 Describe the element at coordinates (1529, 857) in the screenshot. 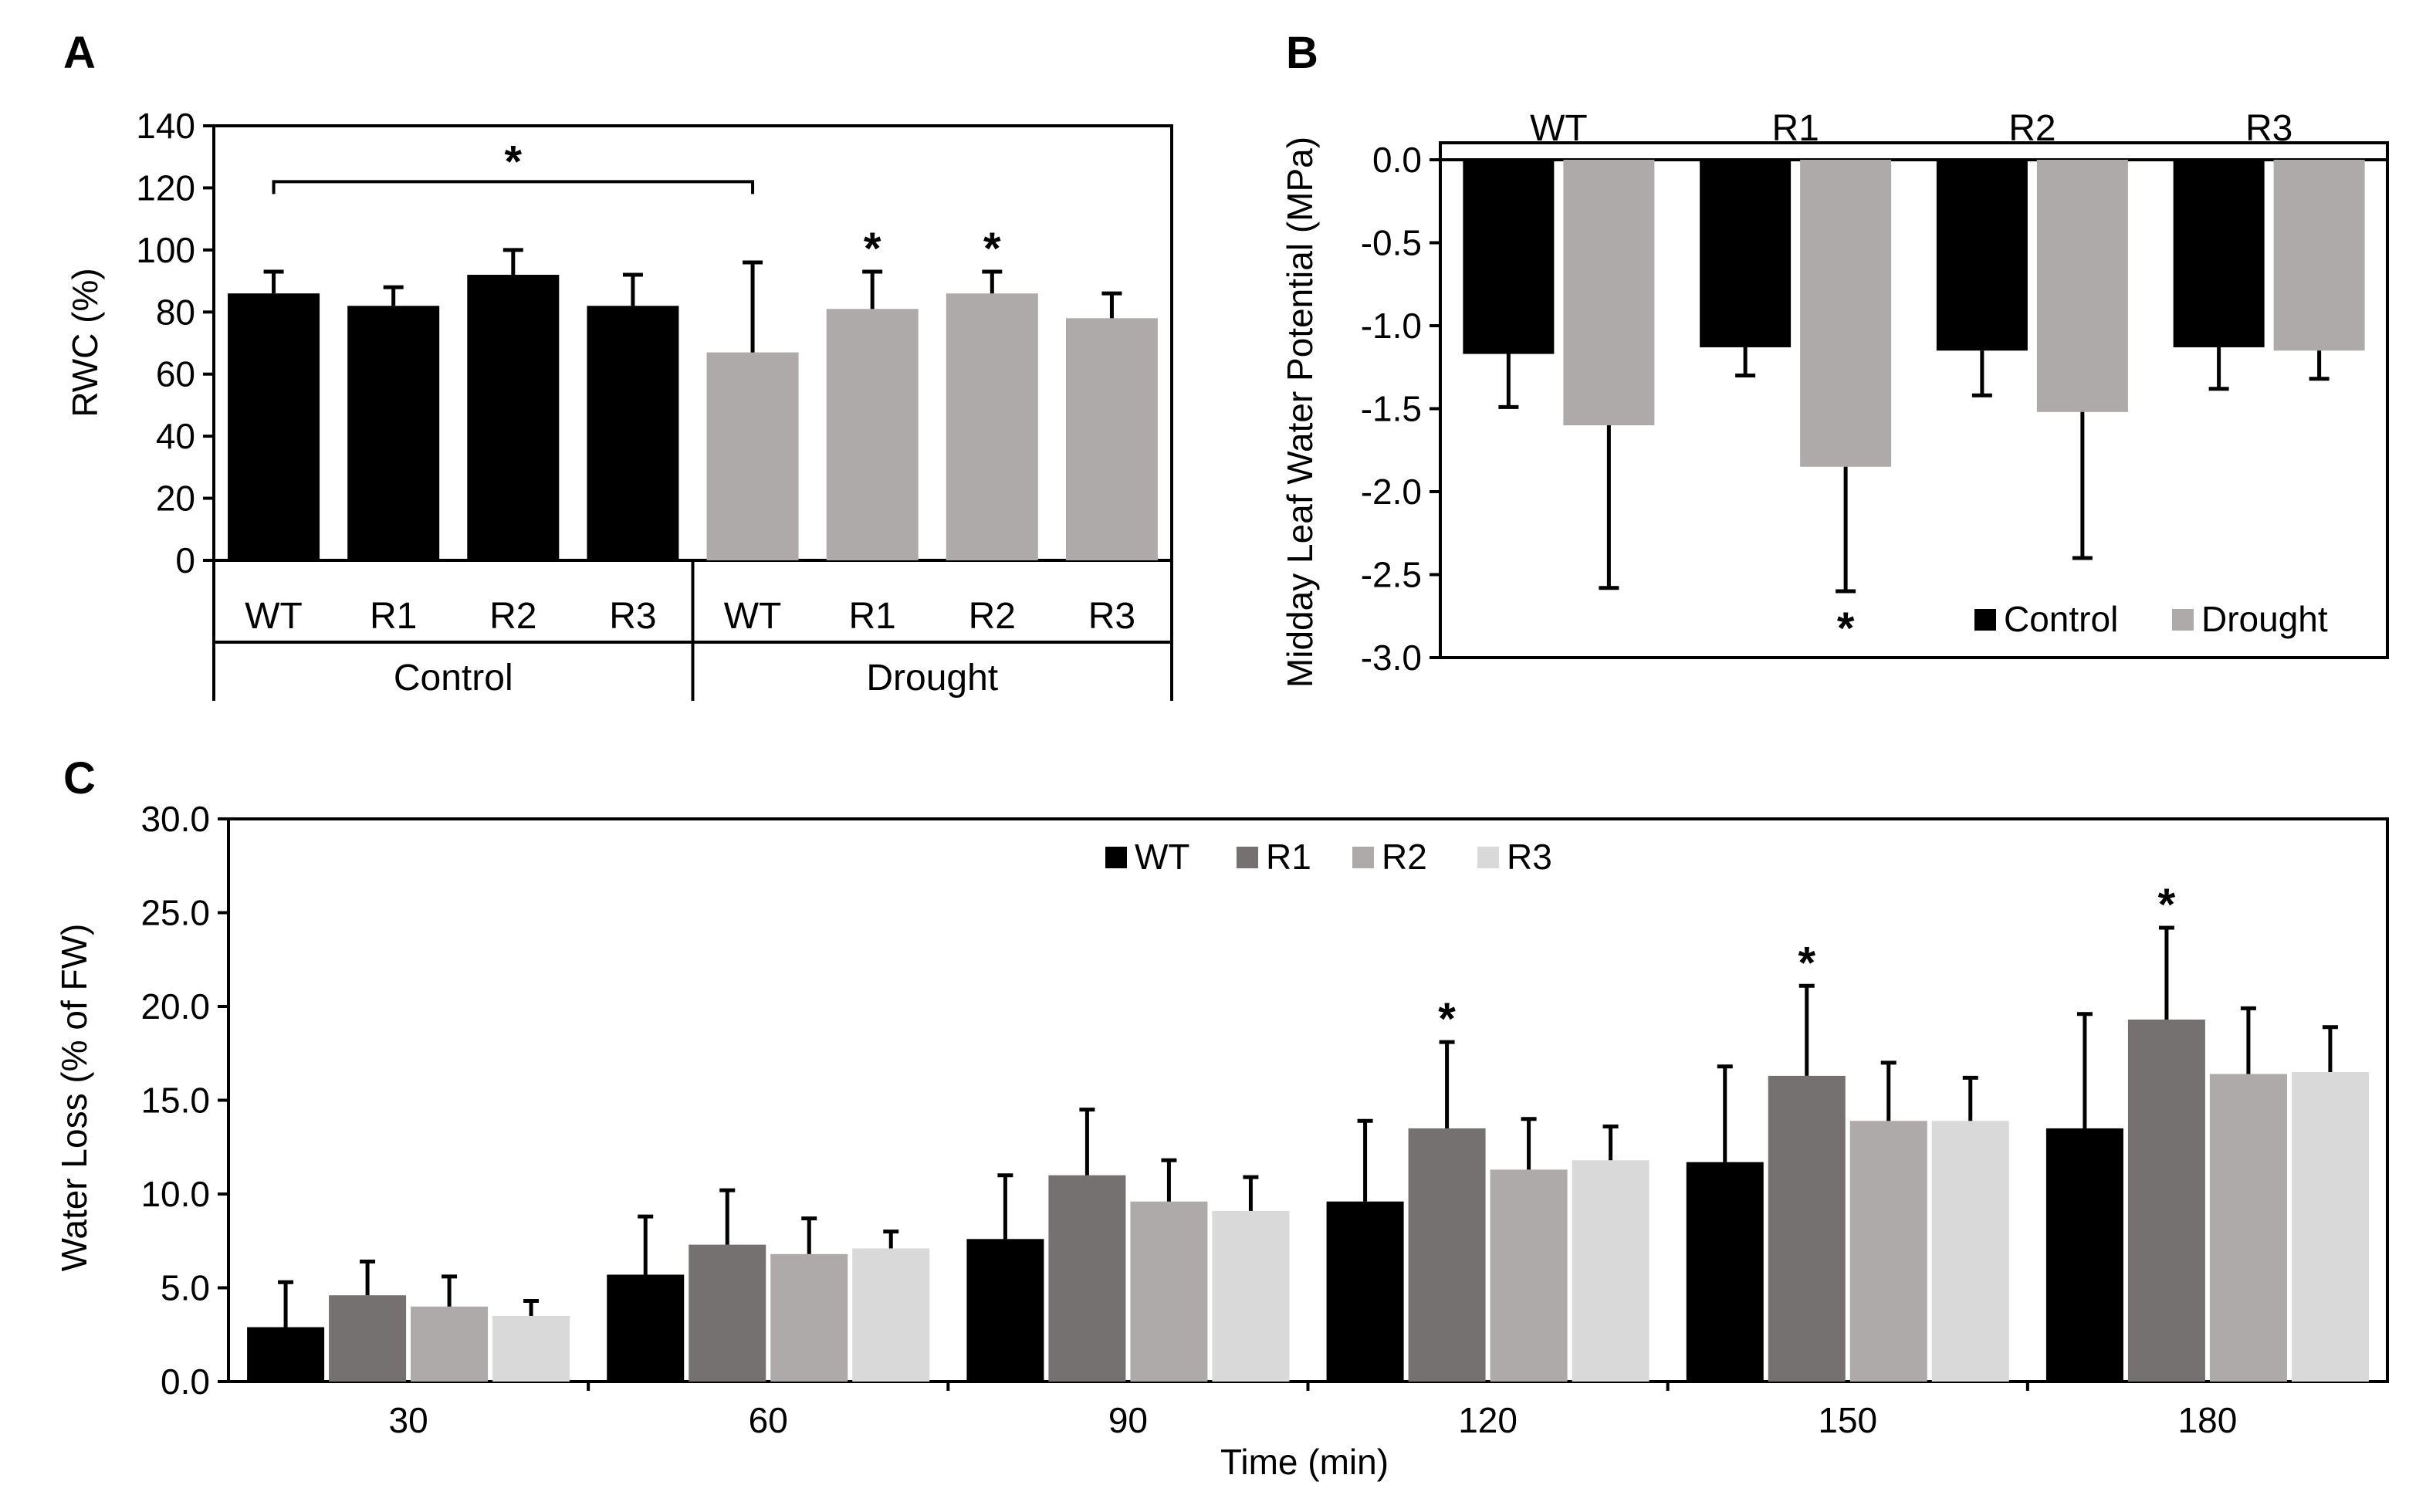

I see `panel-c-legend-label: R3` at that location.